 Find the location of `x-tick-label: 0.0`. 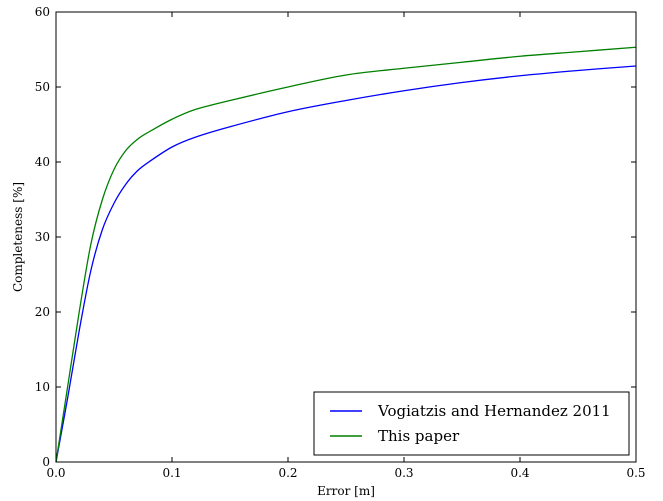

x-tick-label: 0.0 is located at coordinates (55, 473).